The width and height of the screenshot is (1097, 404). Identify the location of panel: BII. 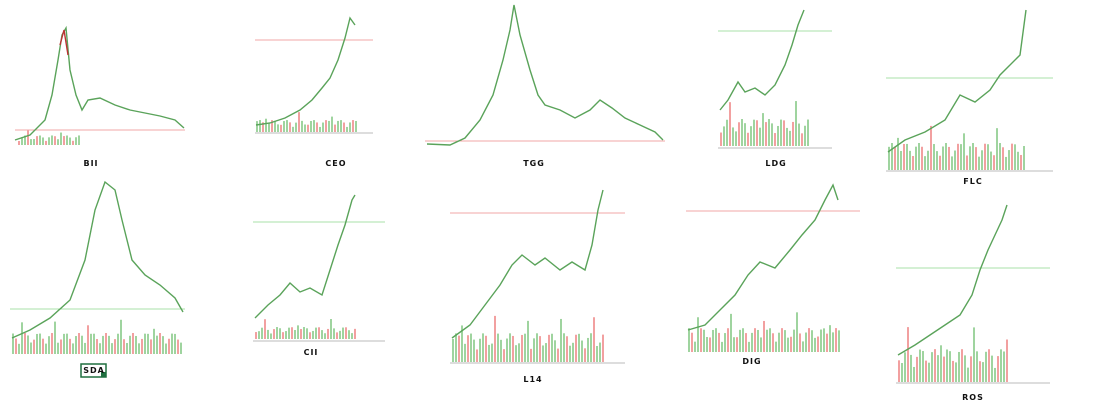
(99, 96).